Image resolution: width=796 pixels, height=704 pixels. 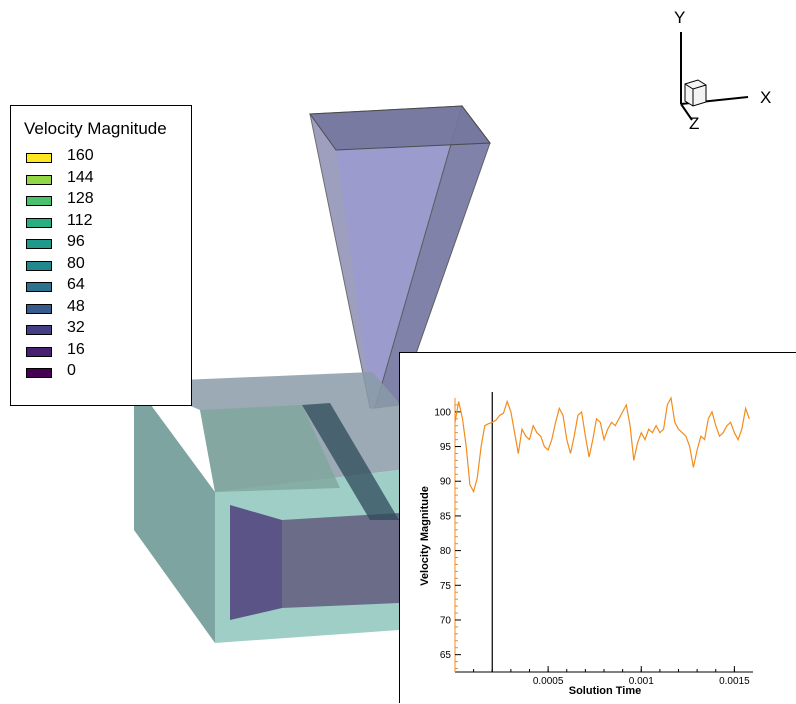 I want to click on legend-label: 64, so click(x=76, y=284).